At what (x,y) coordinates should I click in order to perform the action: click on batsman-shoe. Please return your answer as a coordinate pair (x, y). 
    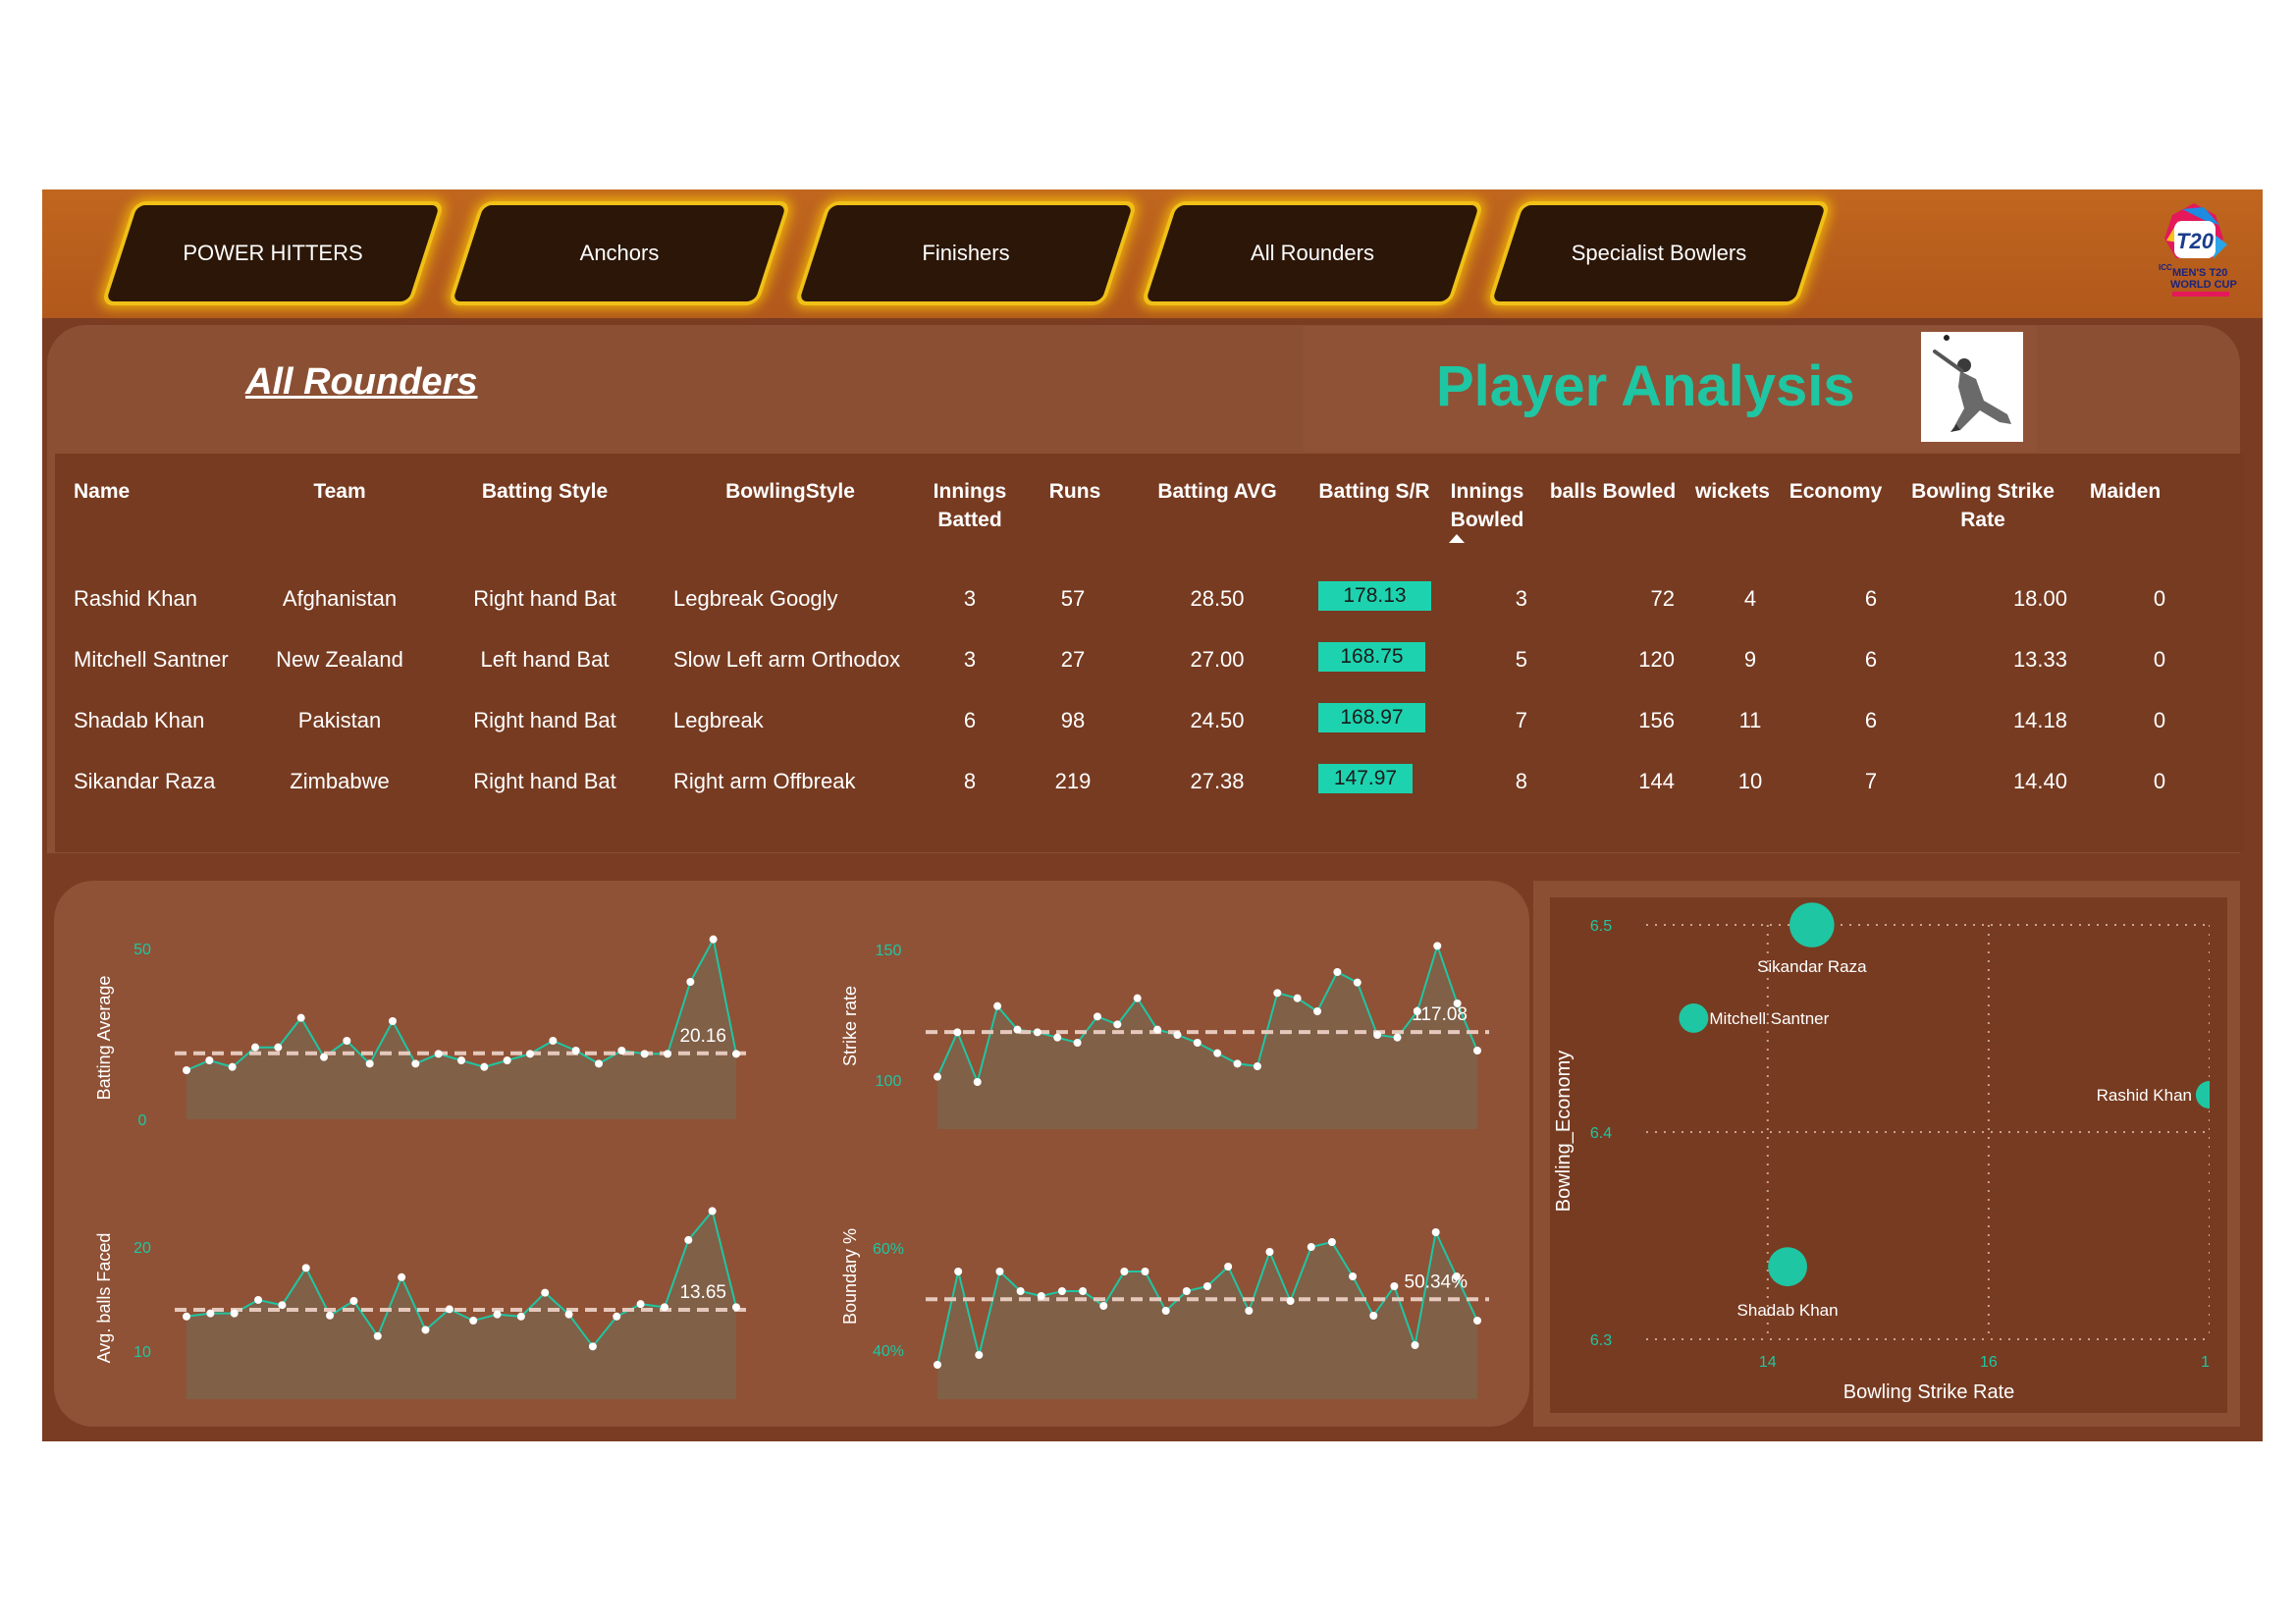
    Looking at the image, I should click on (1955, 428).